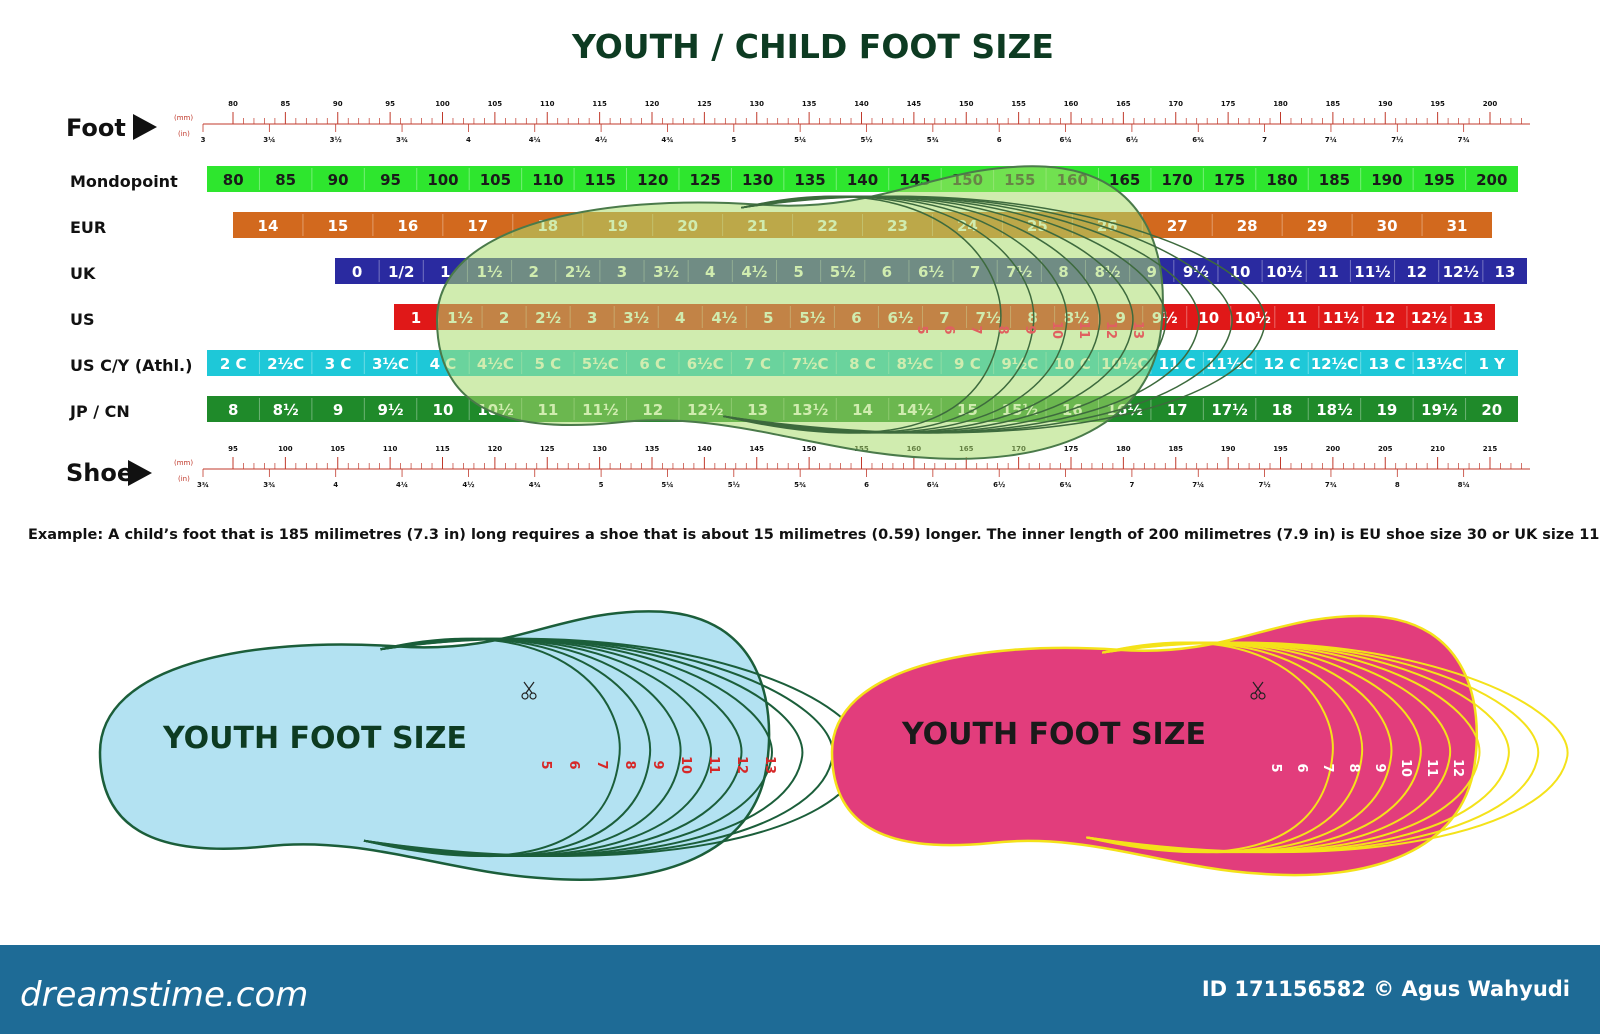  I want to click on foot-in-tick: 5½, so click(866, 140).